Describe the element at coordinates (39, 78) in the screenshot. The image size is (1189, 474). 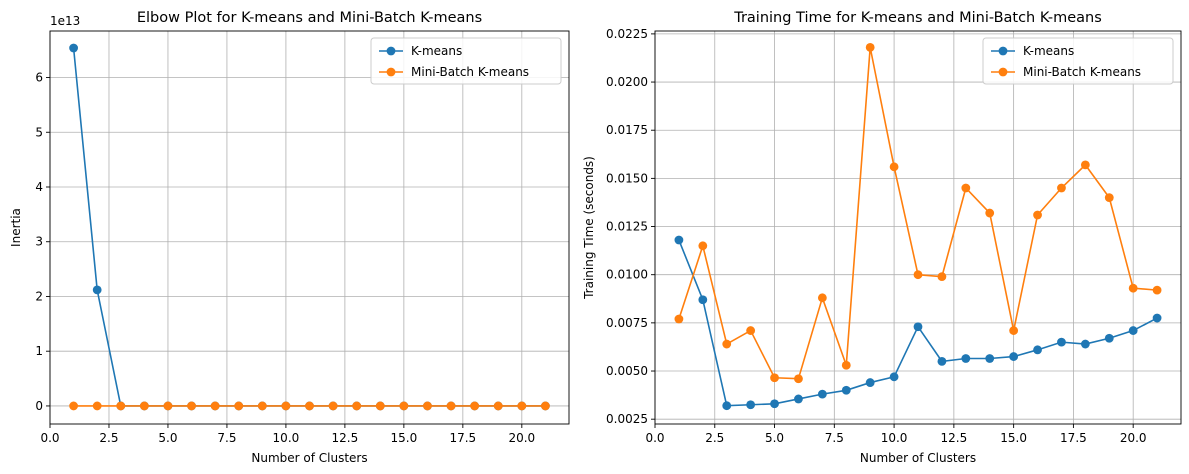
I see `y-tick-label: 6` at that location.